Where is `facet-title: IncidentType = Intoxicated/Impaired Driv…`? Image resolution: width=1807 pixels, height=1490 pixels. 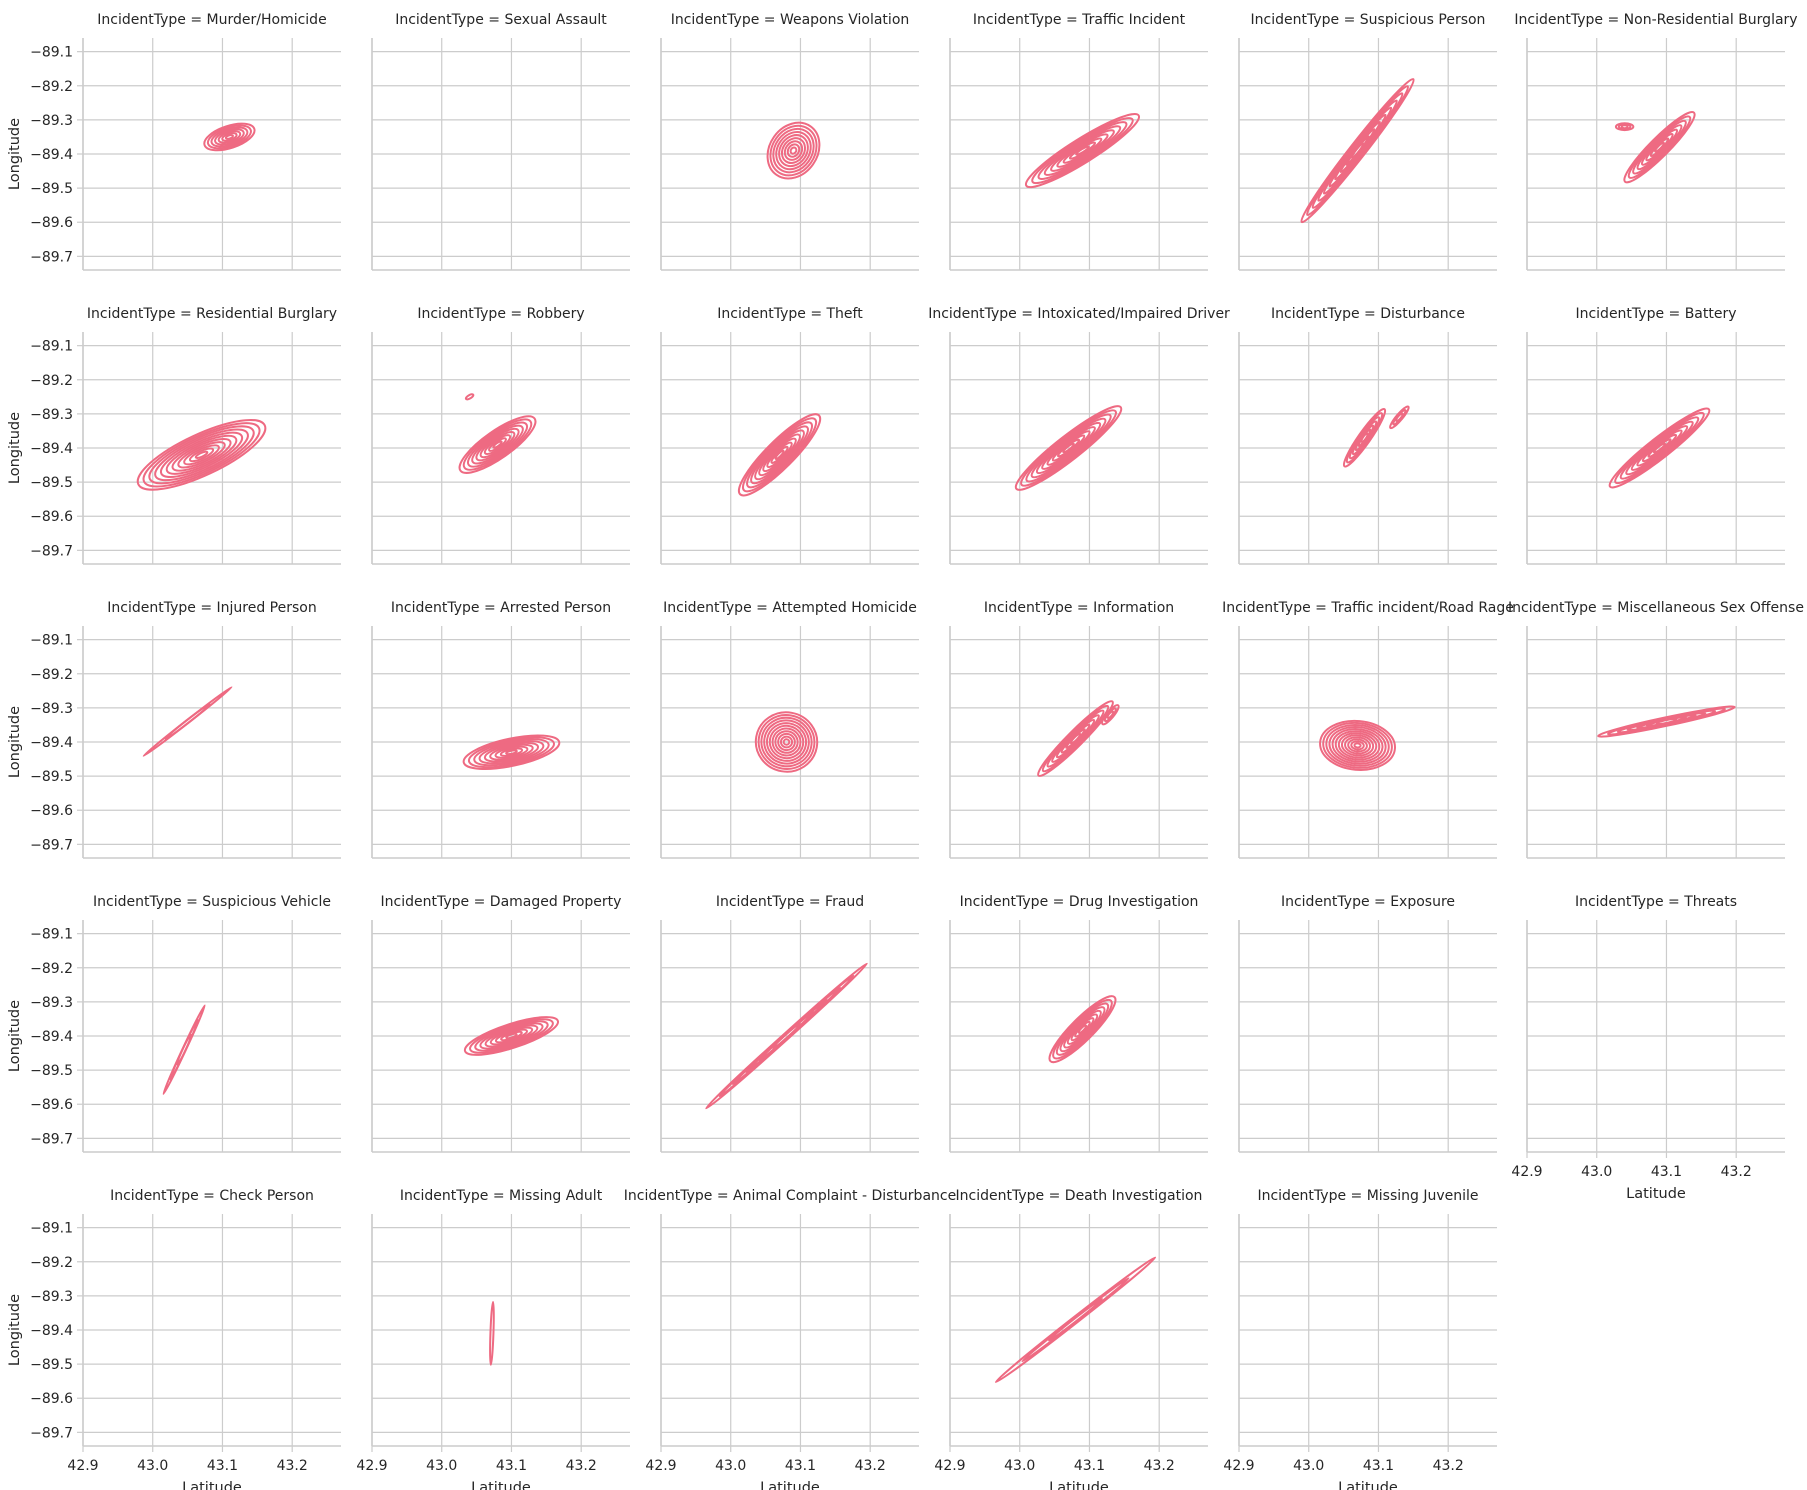
facet-title: IncidentType = Intoxicated/Impaired Driv… is located at coordinates (1079, 314).